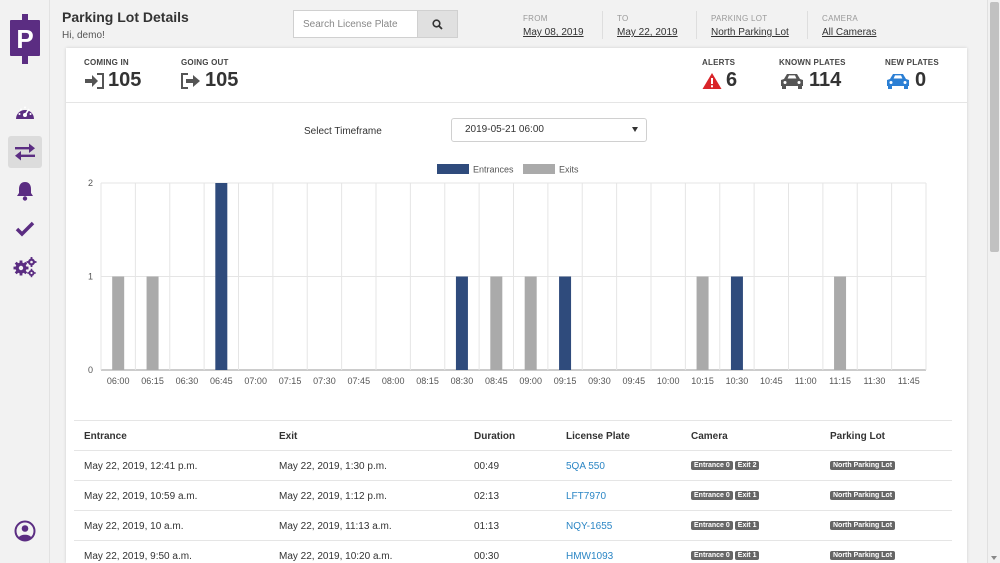 The image size is (1000, 563). What do you see at coordinates (912, 75) in the screenshot?
I see `stat-new-plates: NEW PLATES 0` at bounding box center [912, 75].